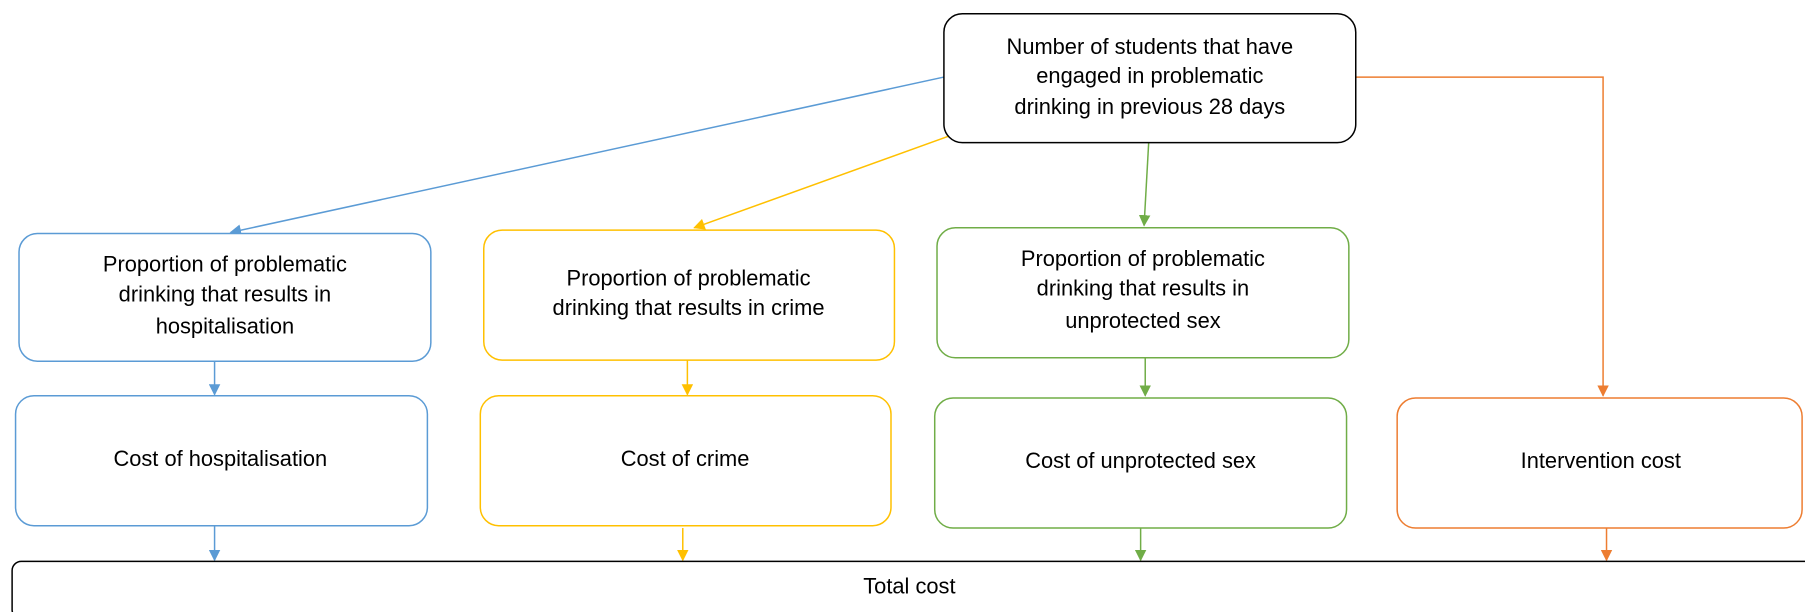 The height and width of the screenshot is (612, 1805). I want to click on node-label: Cost of unprotected sex, so click(1140, 460).